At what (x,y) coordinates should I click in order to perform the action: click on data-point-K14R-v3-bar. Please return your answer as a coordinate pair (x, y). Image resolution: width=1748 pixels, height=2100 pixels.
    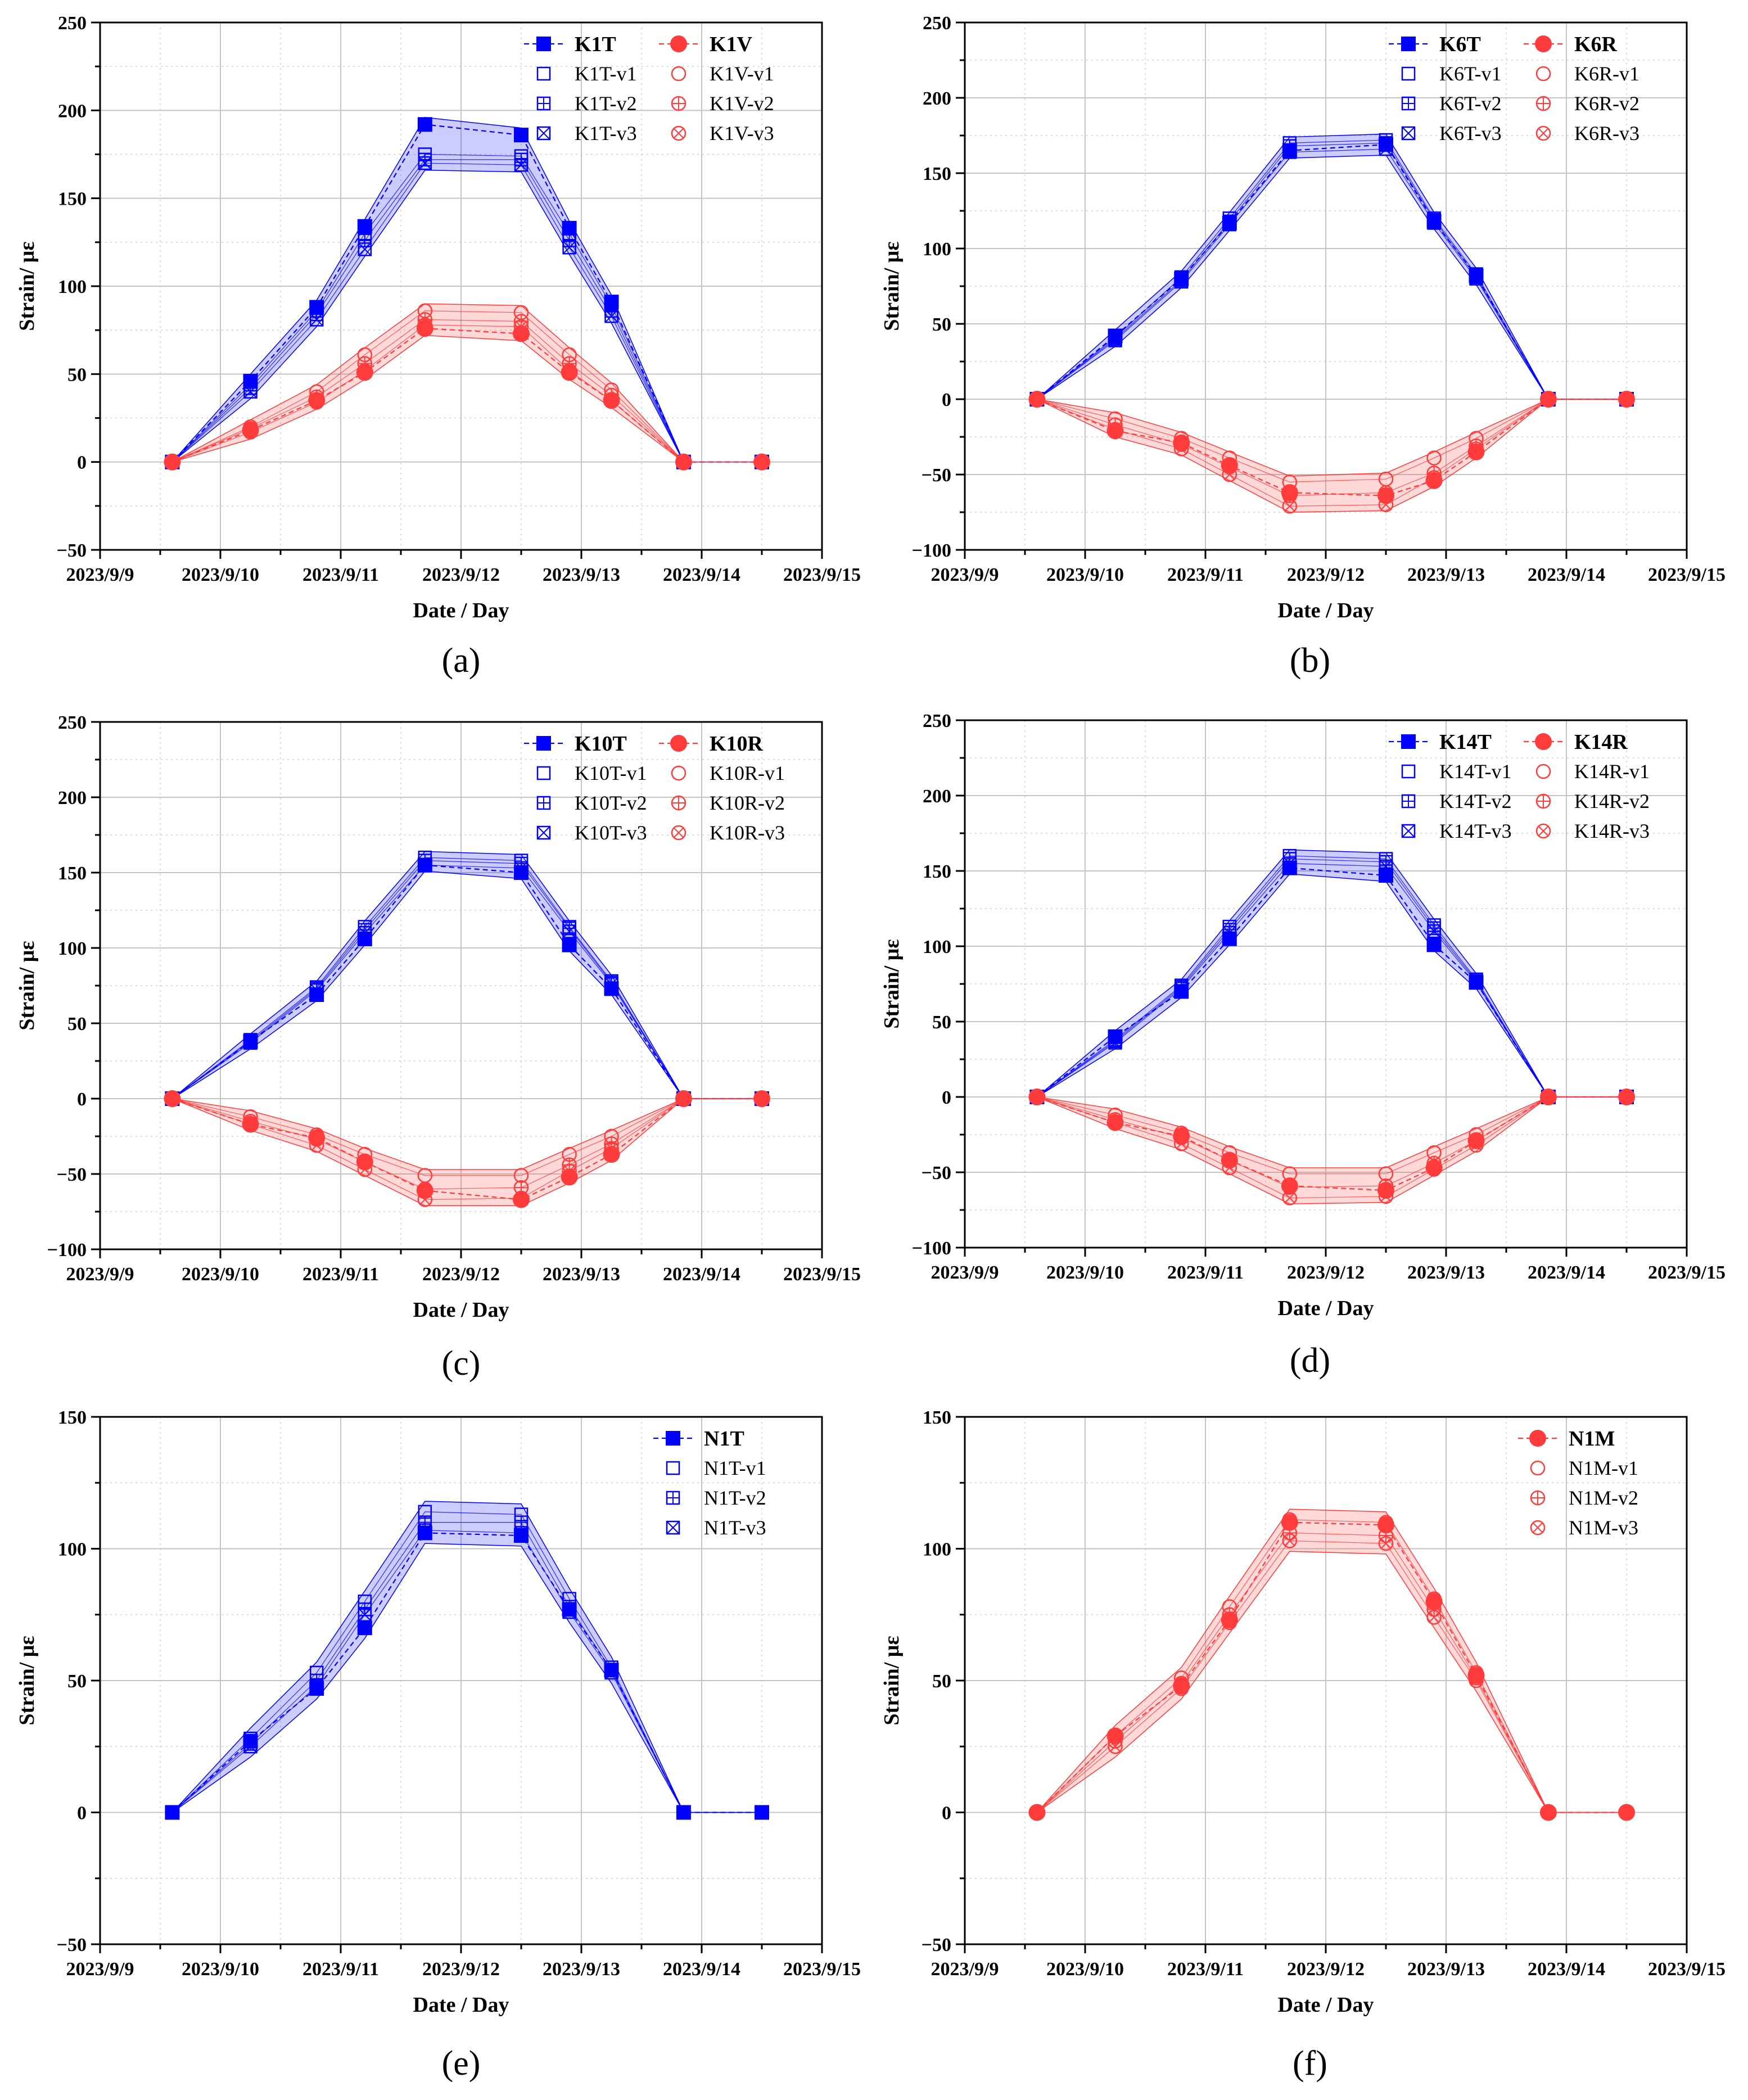
    Looking at the image, I should click on (1290, 1198).